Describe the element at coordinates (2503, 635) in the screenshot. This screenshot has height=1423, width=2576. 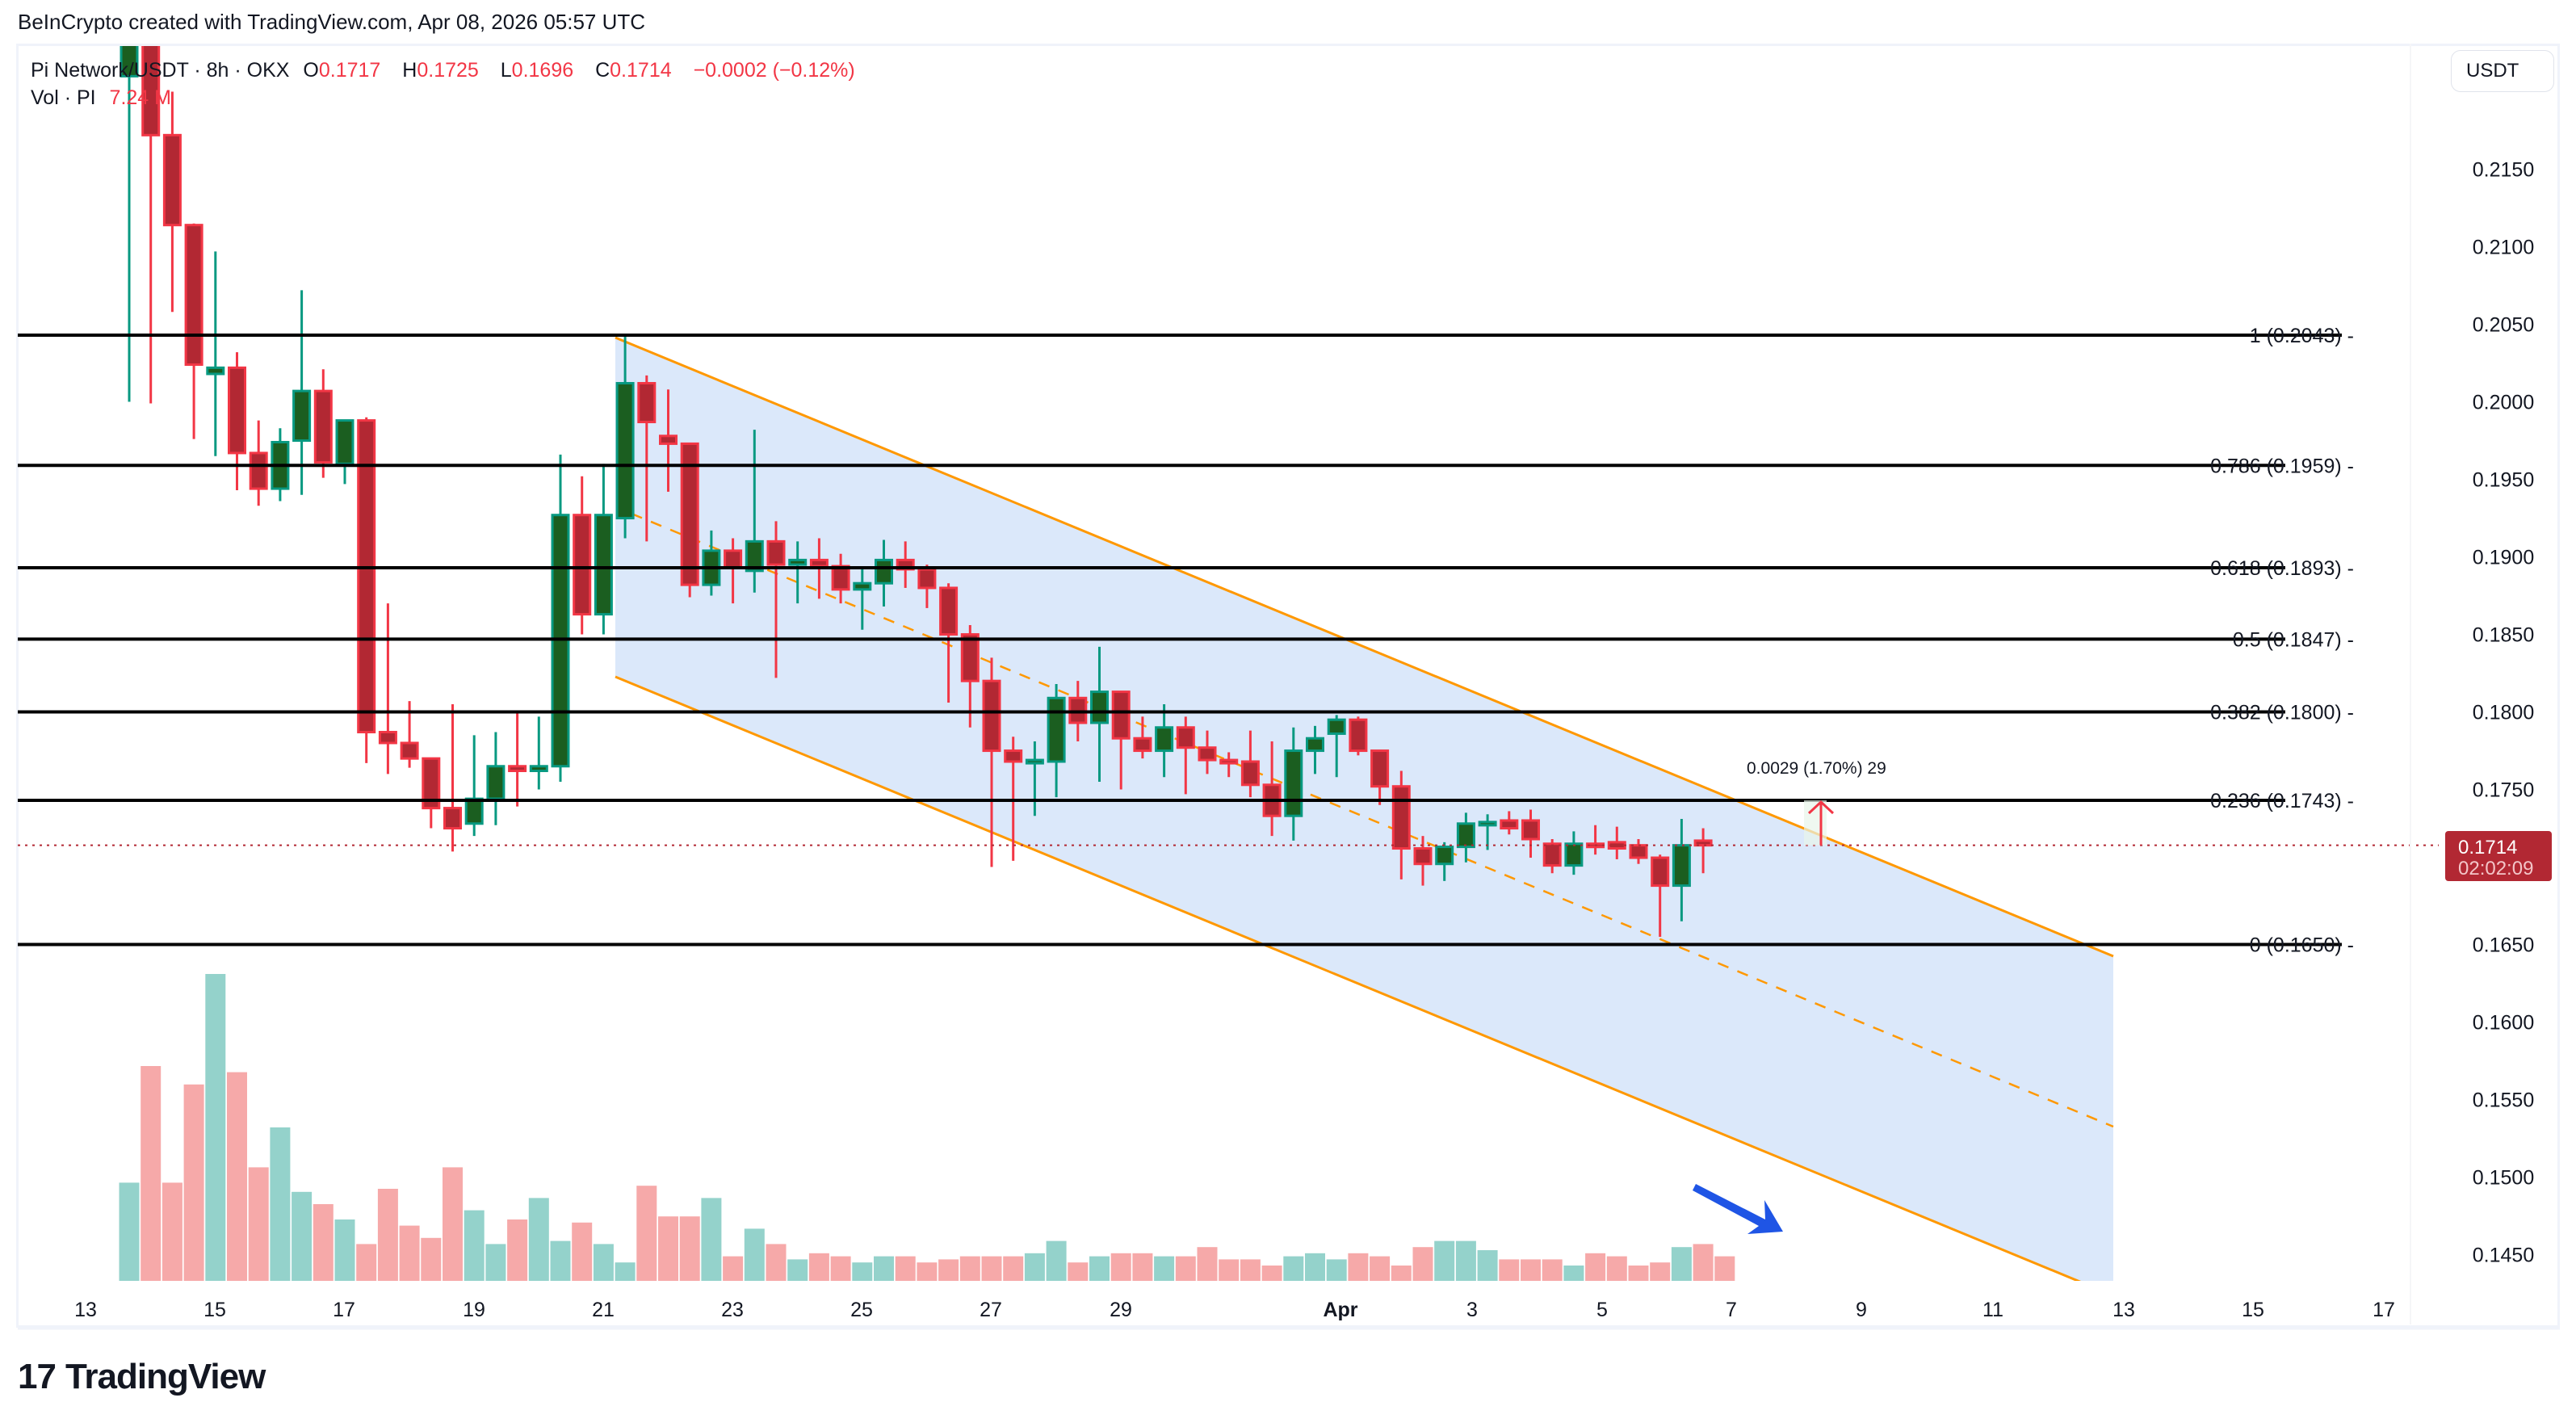
I see `price-axis-label: 0.1850` at that location.